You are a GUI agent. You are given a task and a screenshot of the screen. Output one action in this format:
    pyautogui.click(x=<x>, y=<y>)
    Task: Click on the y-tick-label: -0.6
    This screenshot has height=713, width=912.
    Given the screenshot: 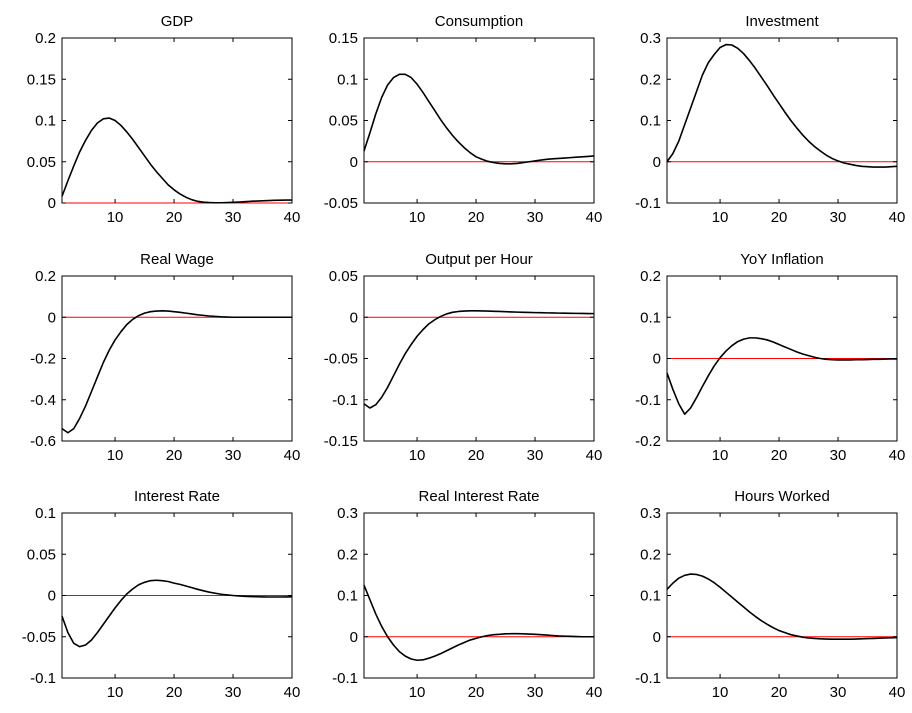 What is the action you would take?
    pyautogui.click(x=43, y=441)
    